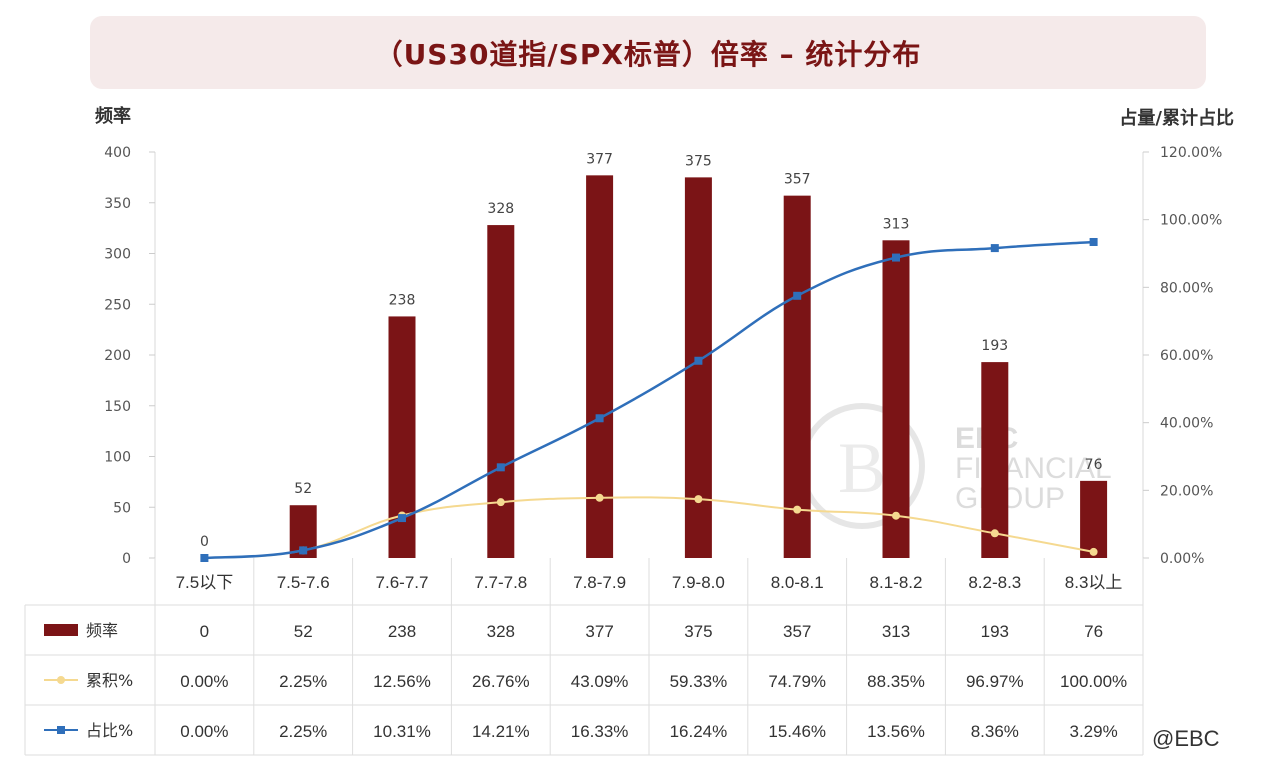 The height and width of the screenshot is (781, 1280). I want to click on right-tick-label: 20.00%, so click(1186, 491).